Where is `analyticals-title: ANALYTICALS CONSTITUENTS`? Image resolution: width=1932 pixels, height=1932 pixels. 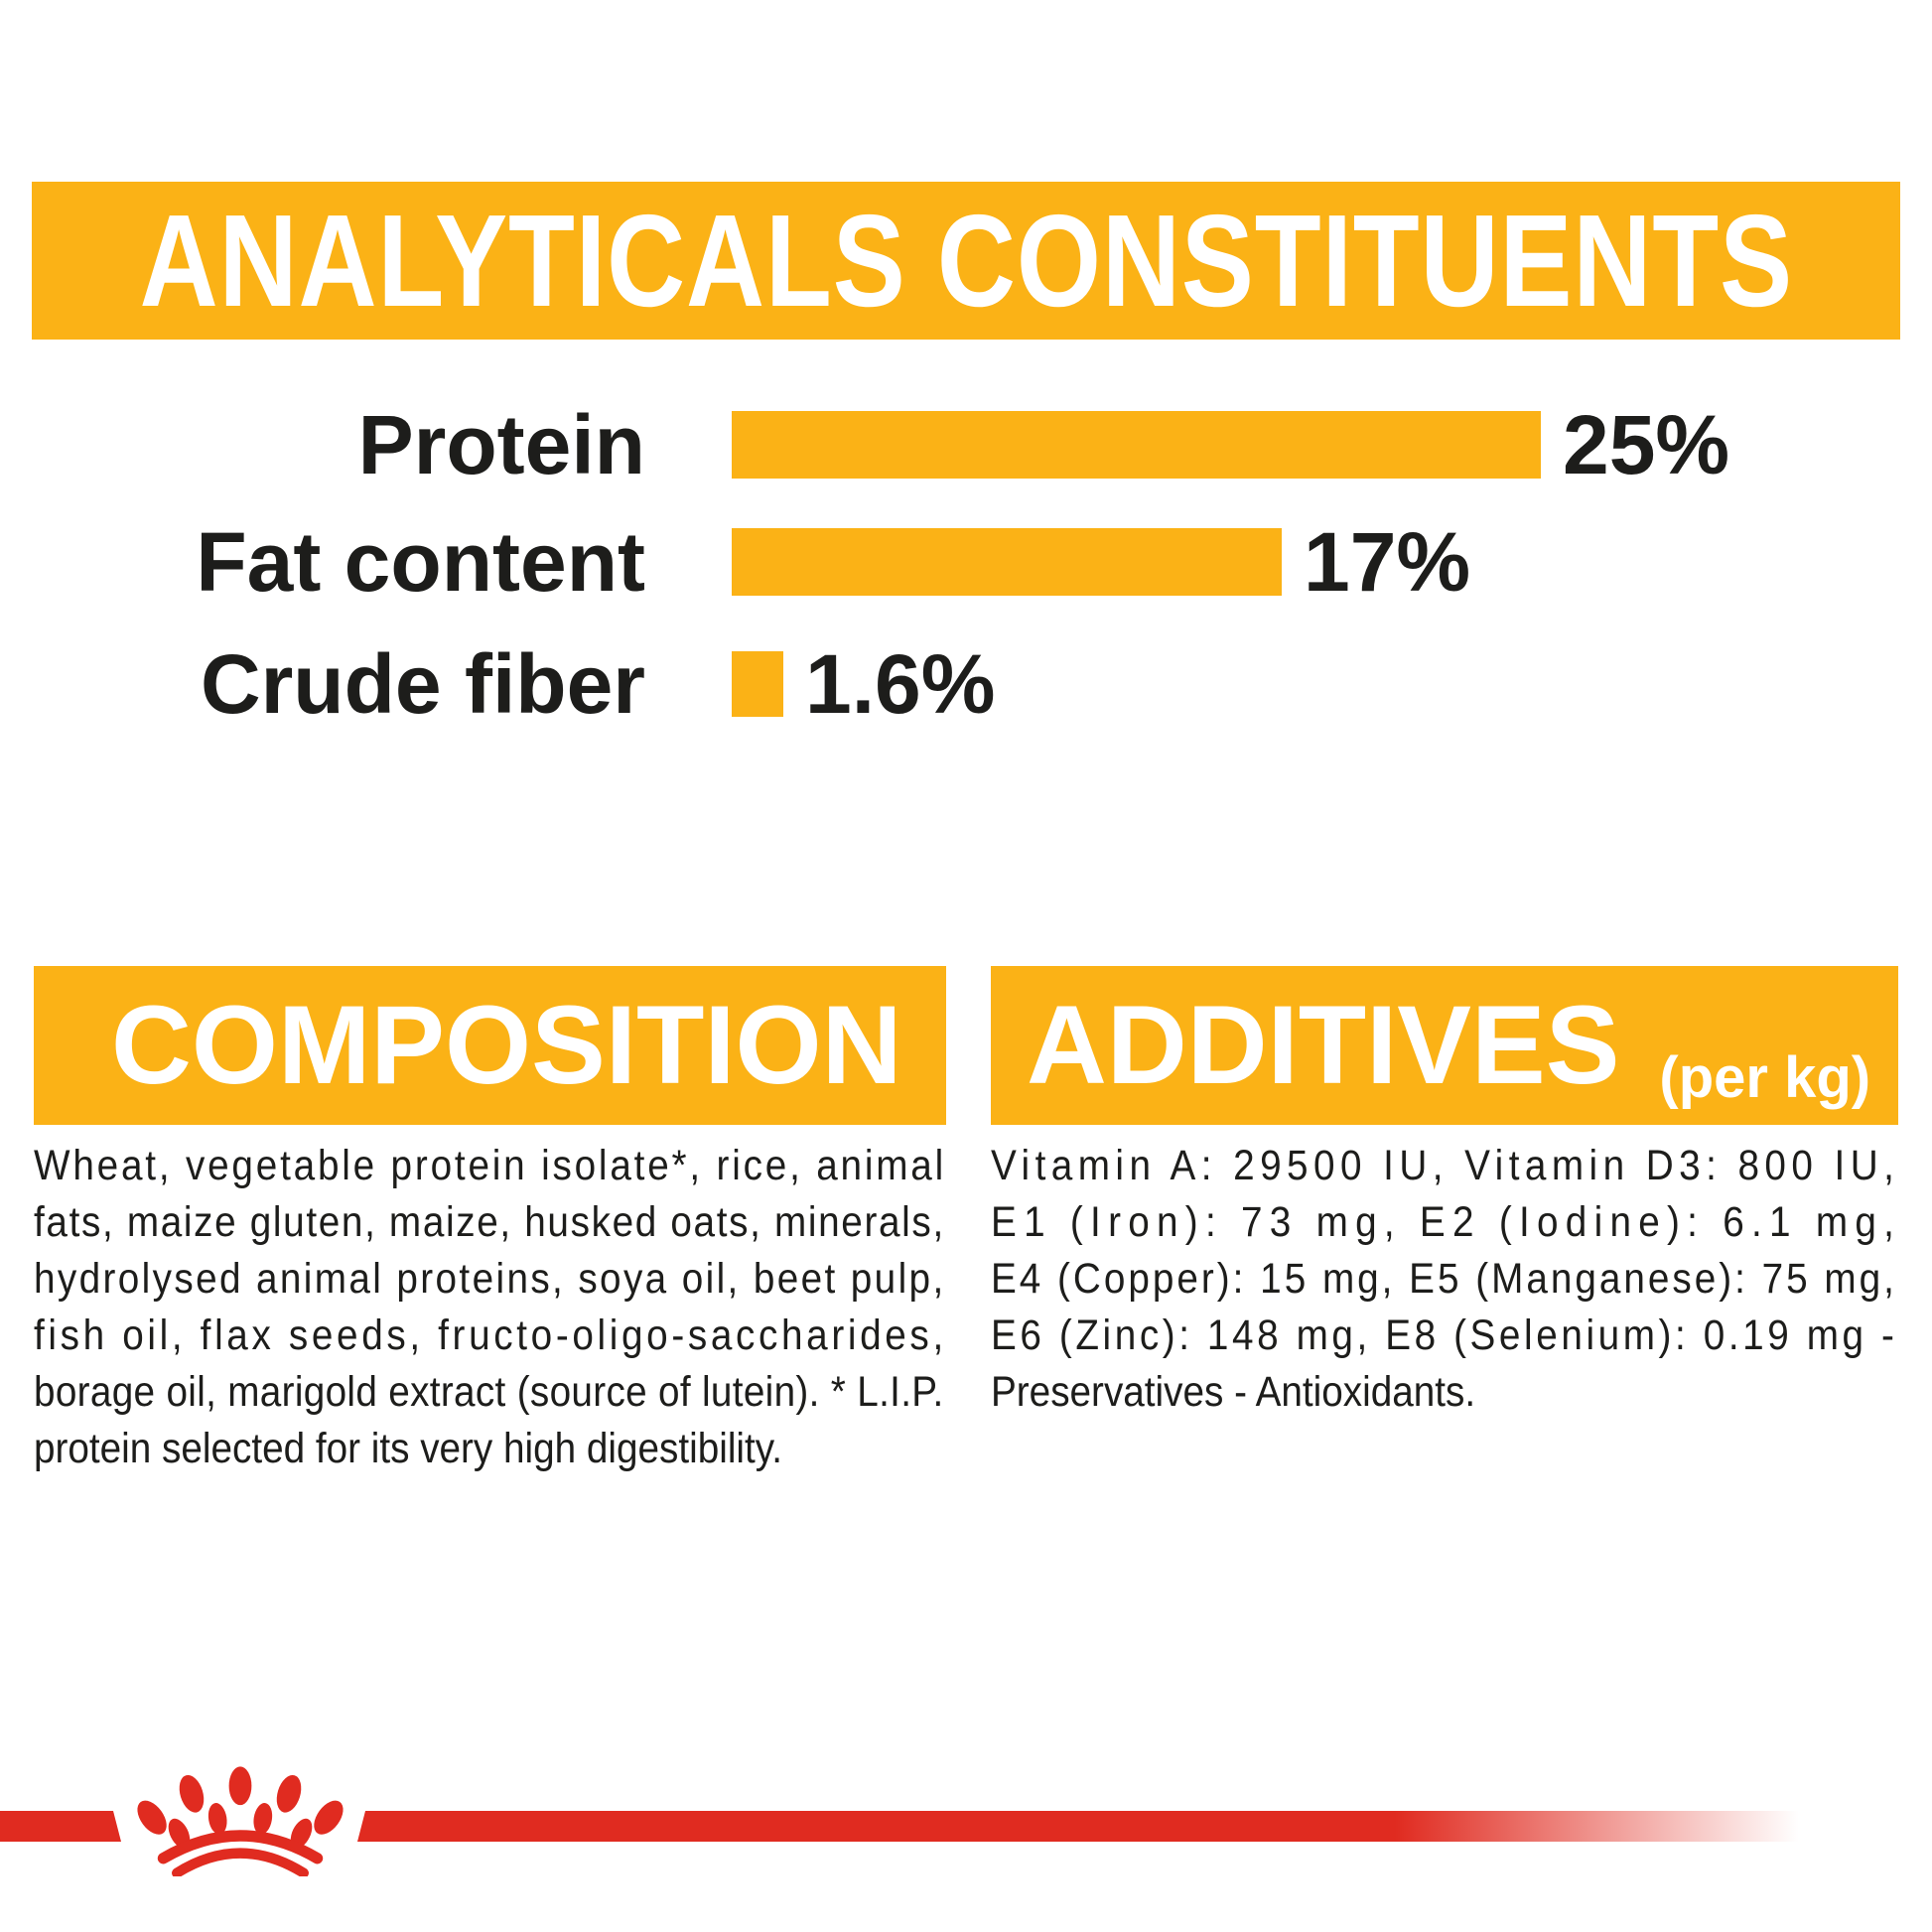
analyticals-title: ANALYTICALS CONSTITUENTS is located at coordinates (966, 261).